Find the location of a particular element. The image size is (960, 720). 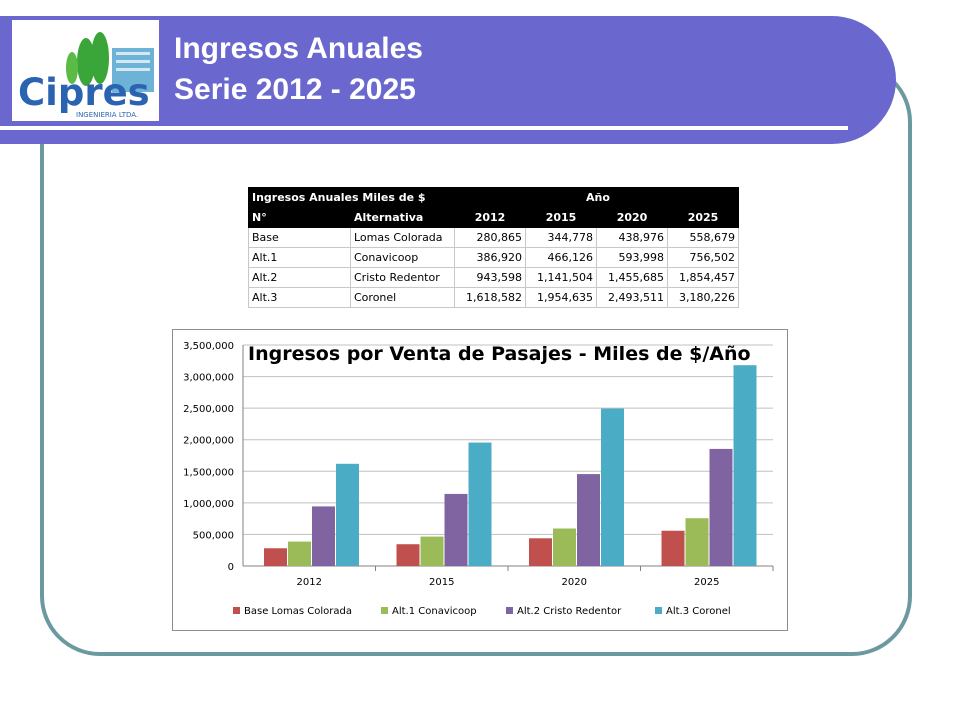

table-cell: 756,502 is located at coordinates (703, 257).